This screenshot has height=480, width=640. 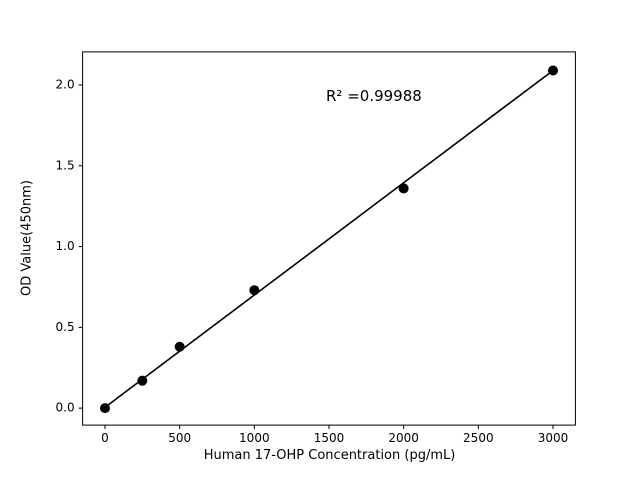 I want to click on x-tick-label: 0, so click(x=105, y=438).